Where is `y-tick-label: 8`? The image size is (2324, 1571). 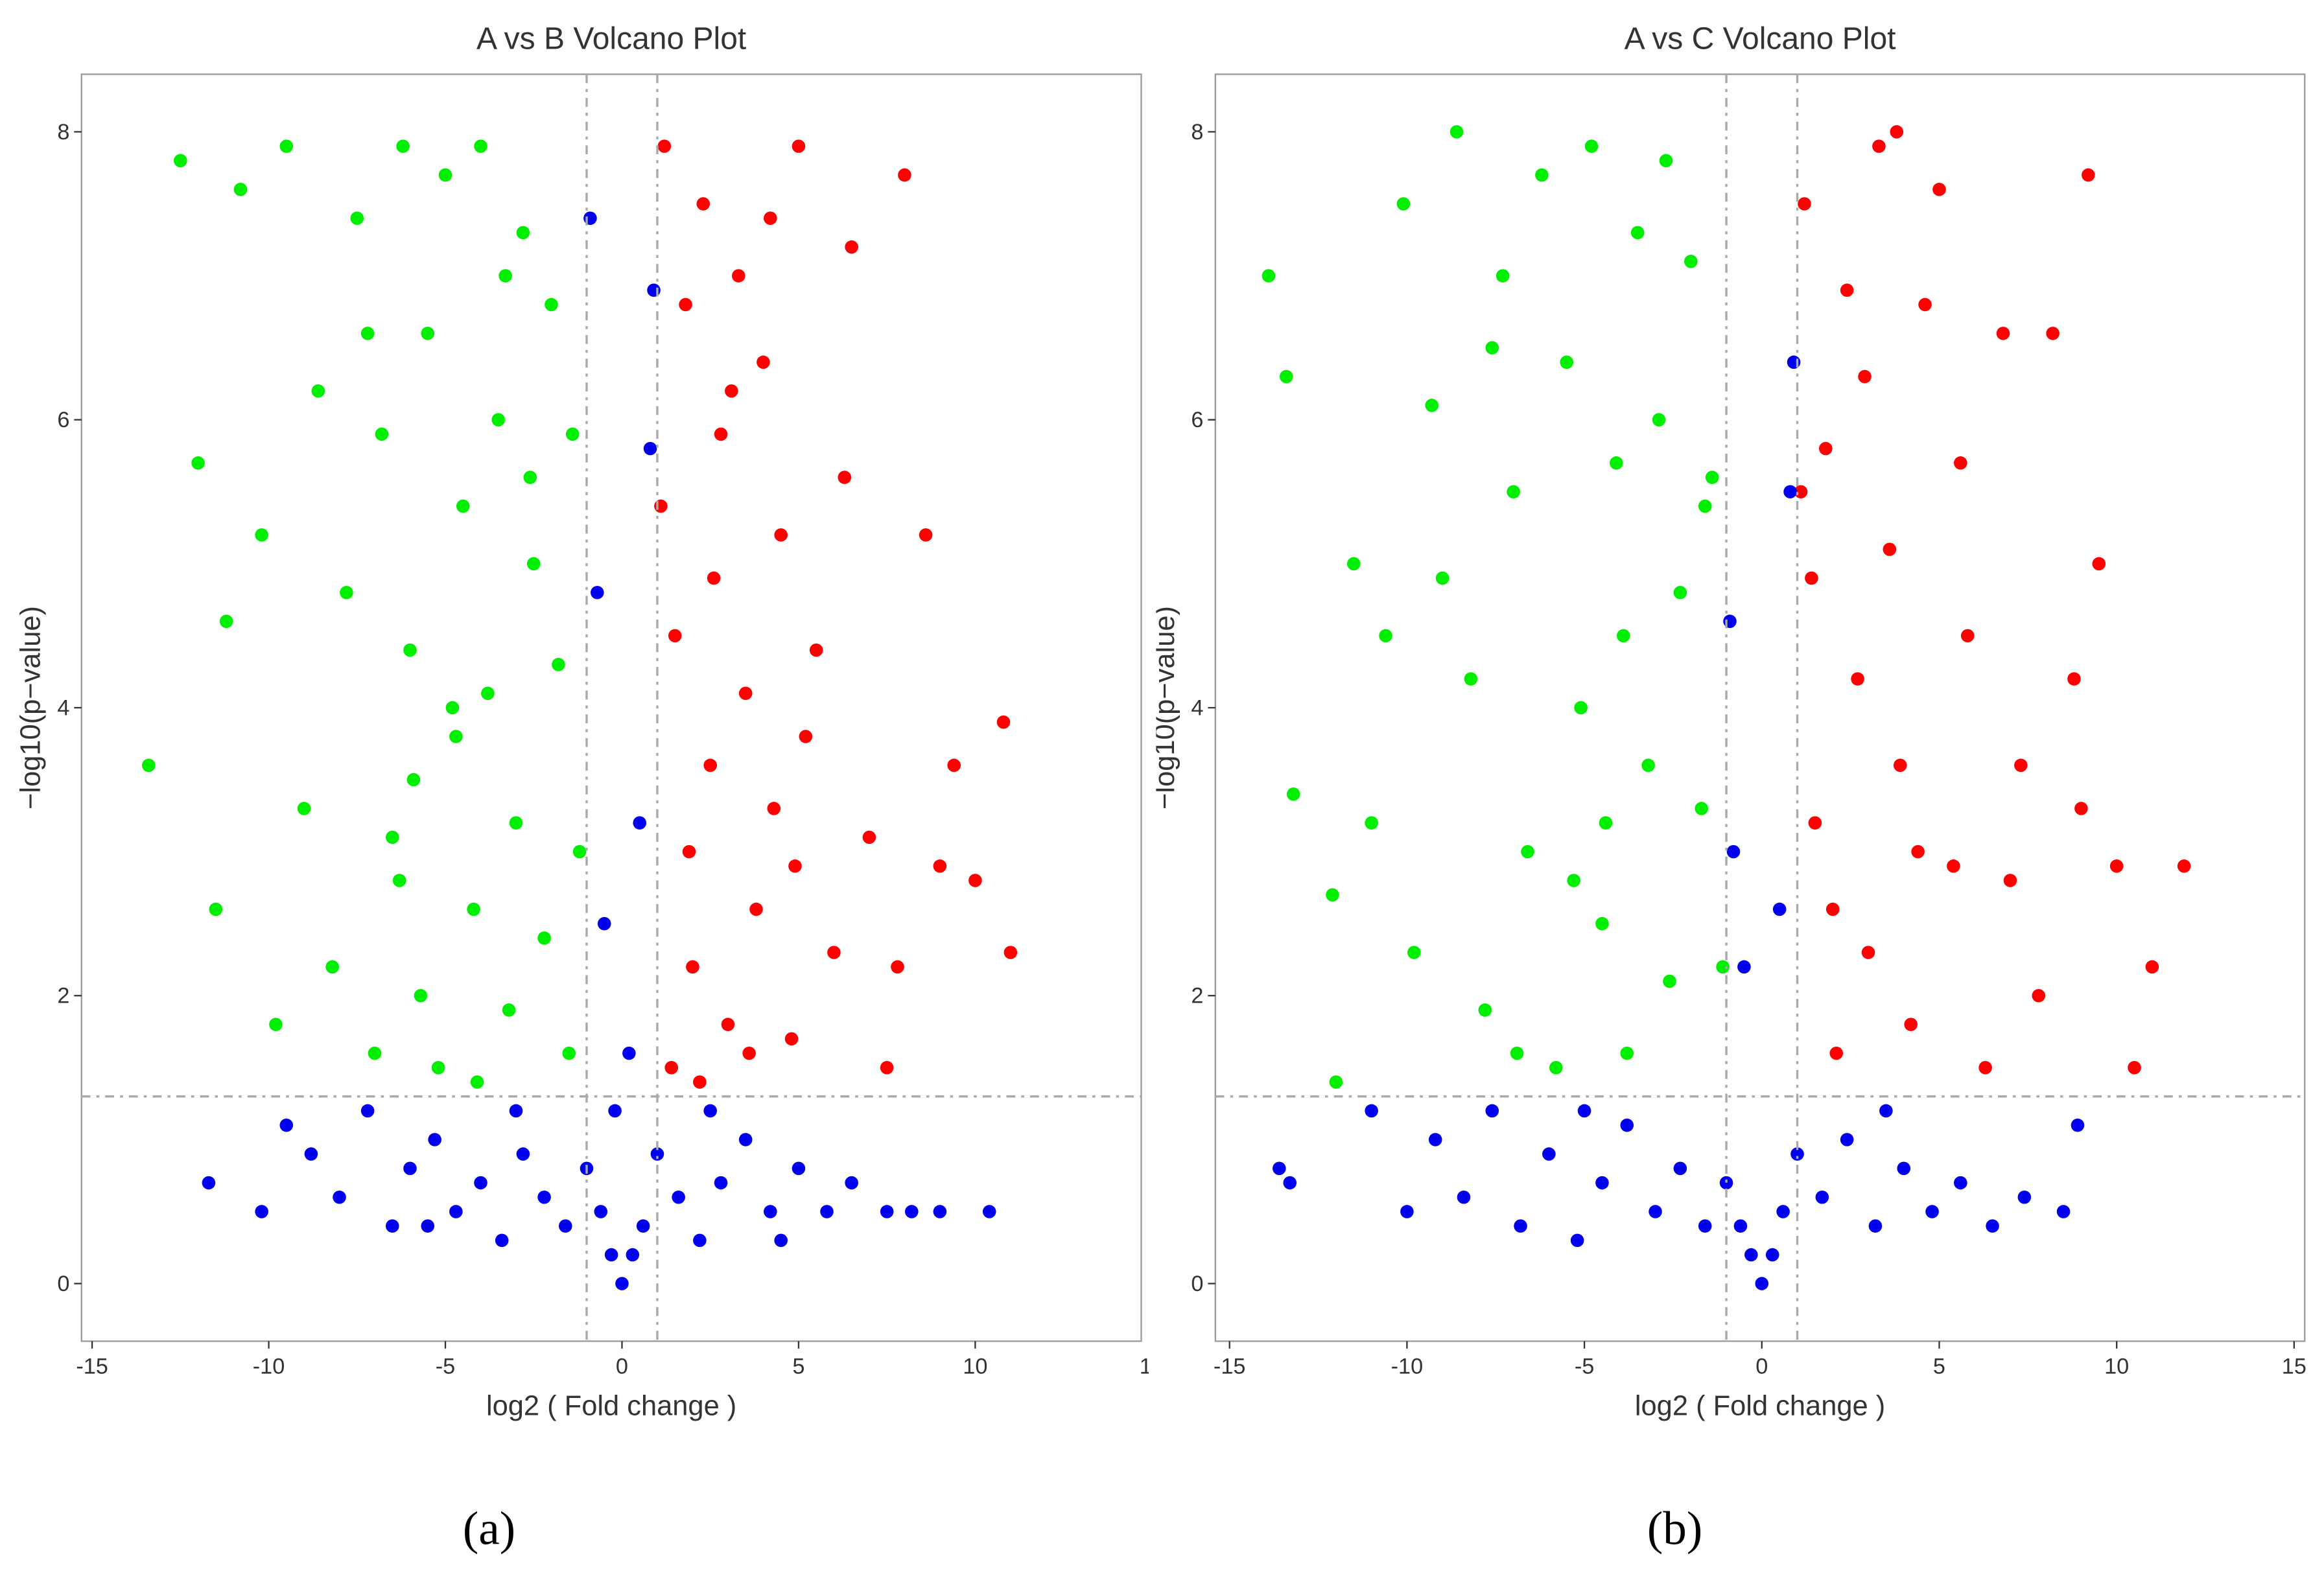
y-tick-label: 8 is located at coordinates (63, 132).